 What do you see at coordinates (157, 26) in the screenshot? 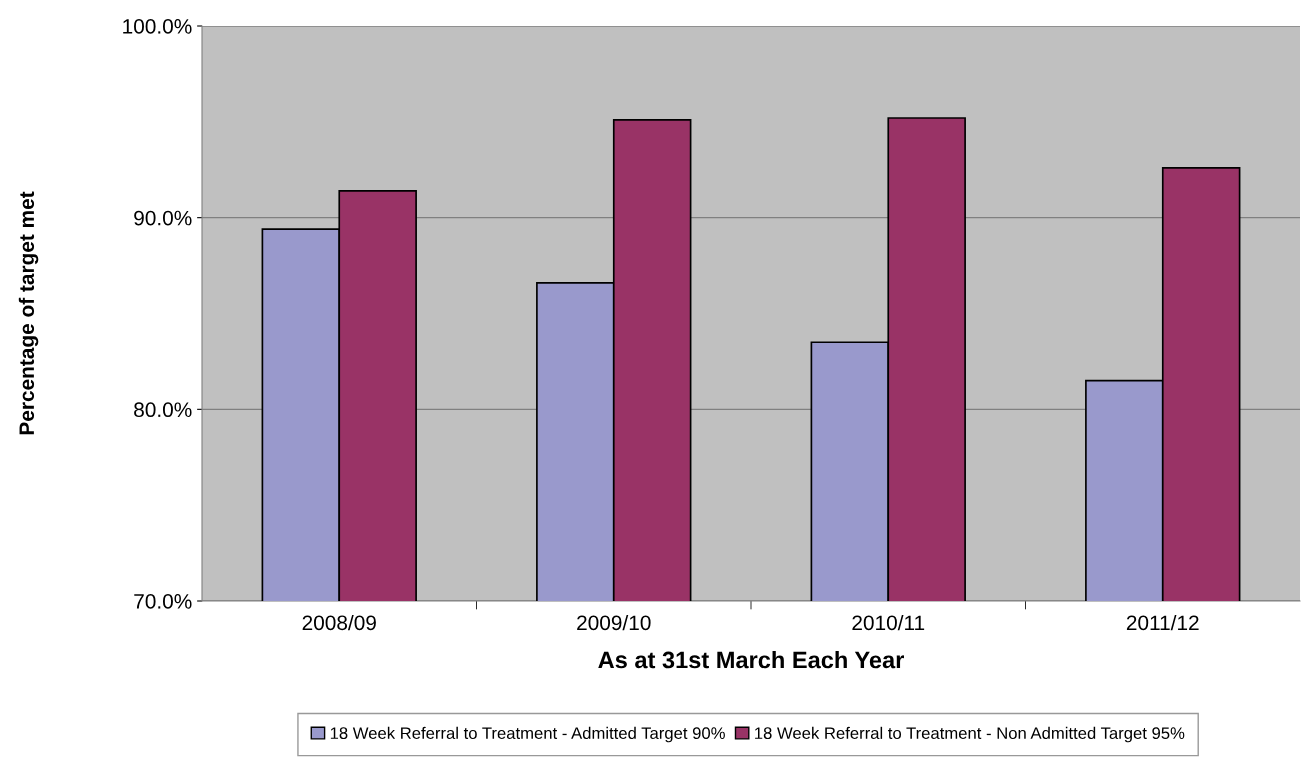
I see `y-tick-label: 100.0%` at bounding box center [157, 26].